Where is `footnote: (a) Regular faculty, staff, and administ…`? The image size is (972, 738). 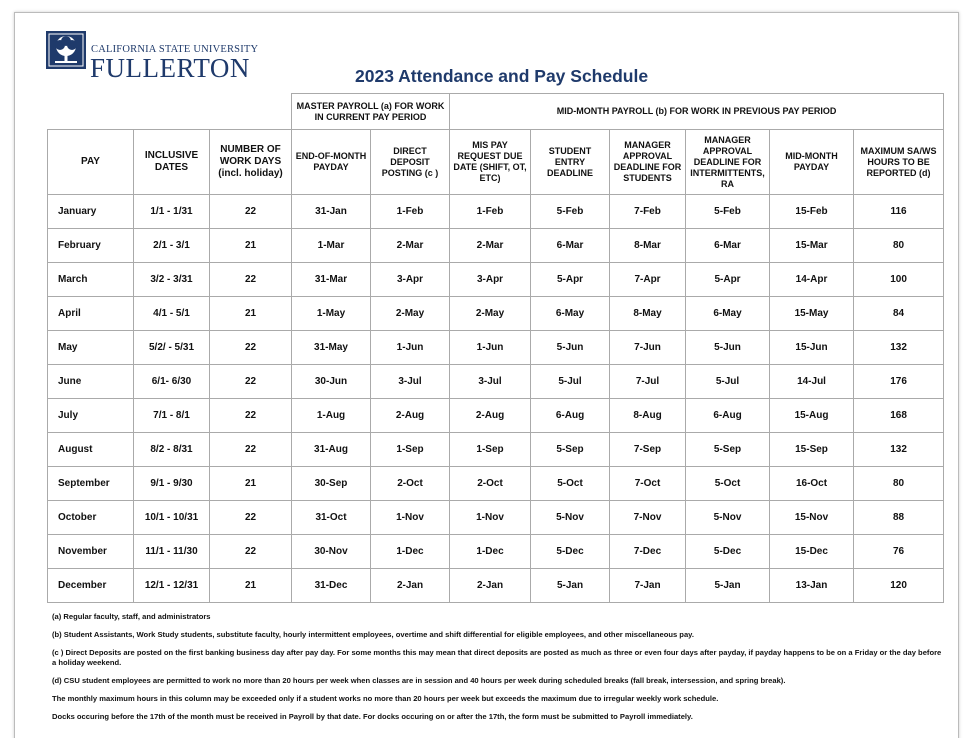 footnote: (a) Regular faculty, staff, and administ… is located at coordinates (131, 616).